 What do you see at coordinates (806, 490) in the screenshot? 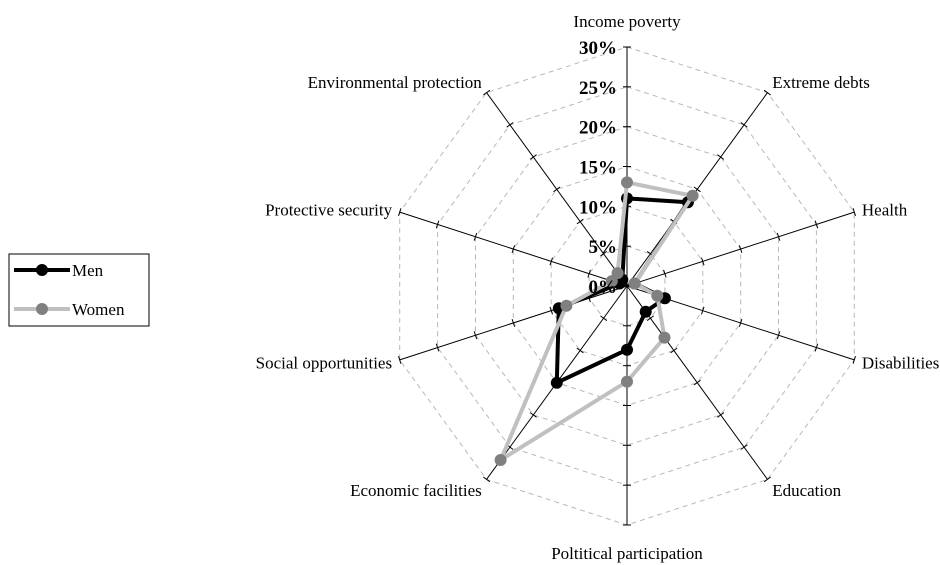
I see `category-label-4: Education` at bounding box center [806, 490].